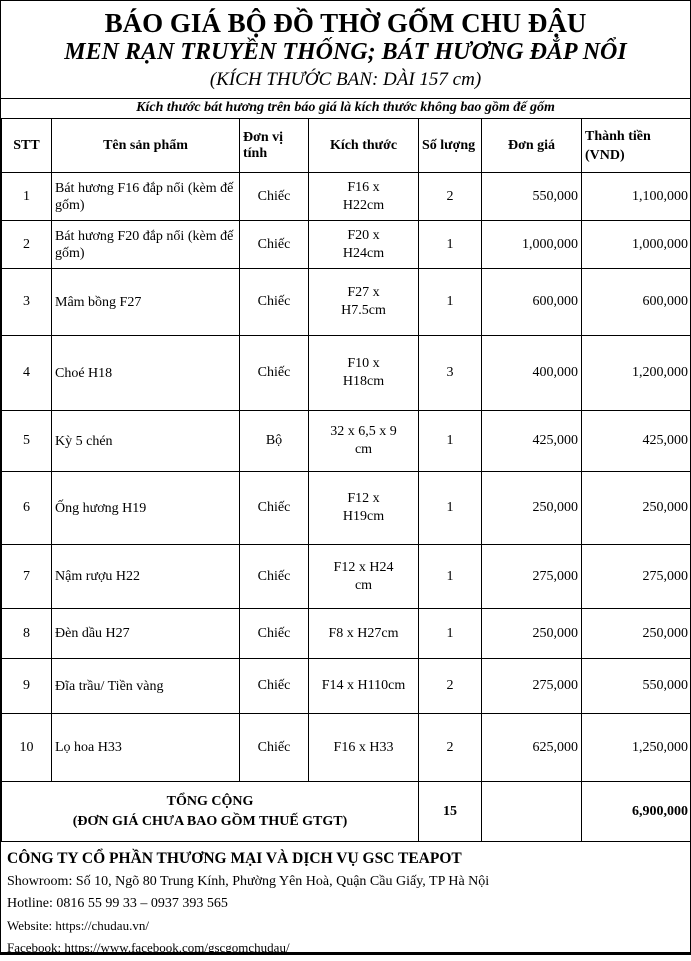 The width and height of the screenshot is (691, 961). I want to click on cell-stt: 3, so click(26, 302).